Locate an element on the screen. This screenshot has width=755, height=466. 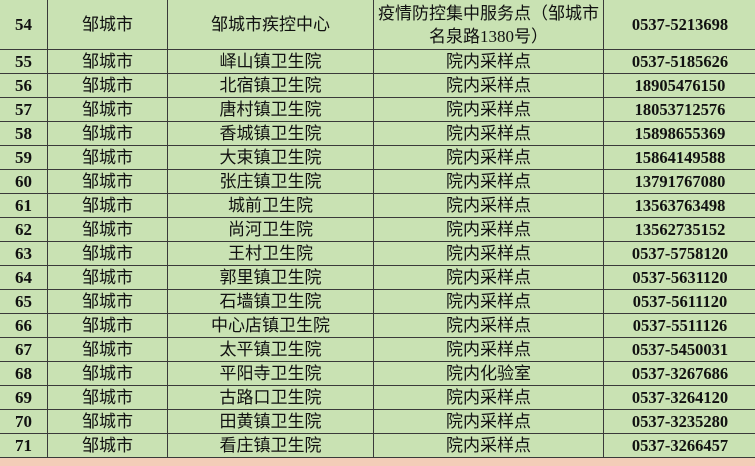
row-number-cell: 59 is located at coordinates (24, 157).